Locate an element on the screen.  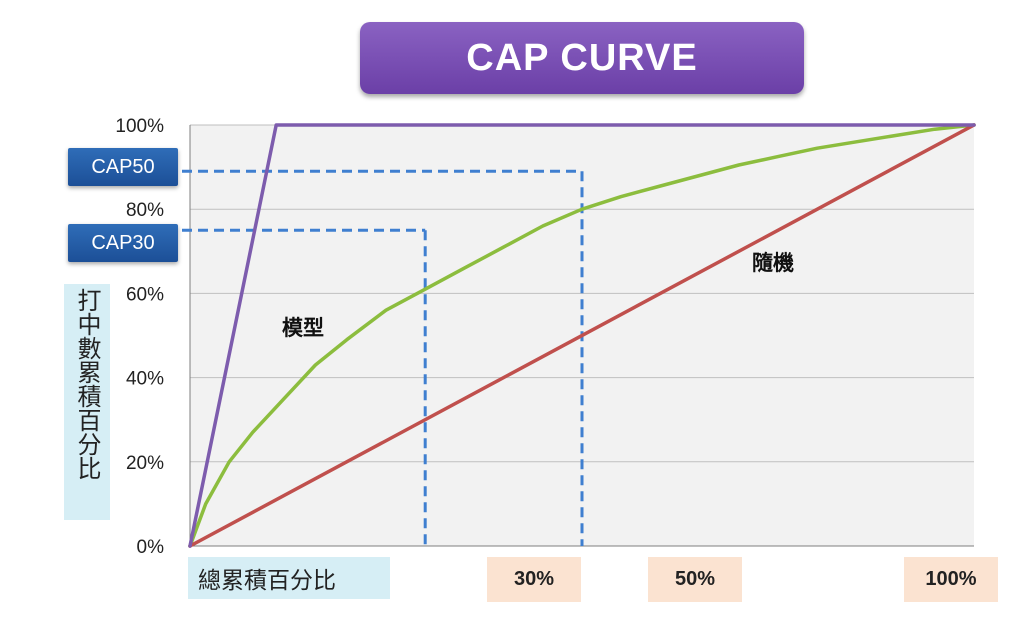
series-label-1: 隨機 is located at coordinates (773, 263).